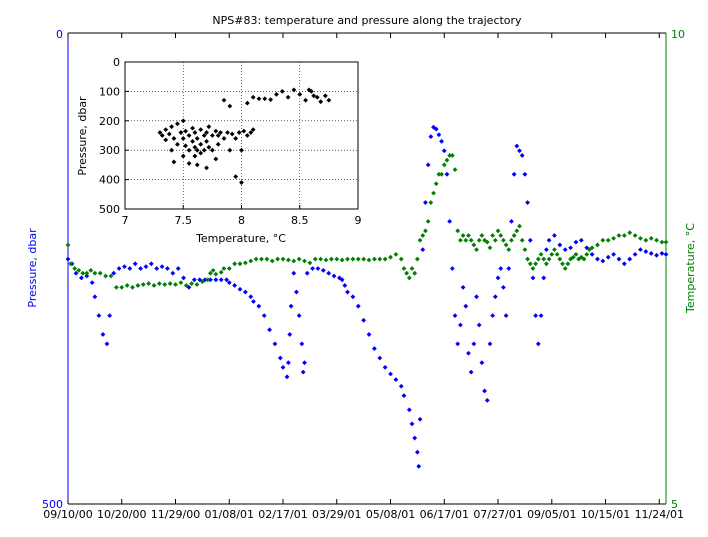  I want to click on main-x-tick-label: 09/10/00, so click(67, 514).